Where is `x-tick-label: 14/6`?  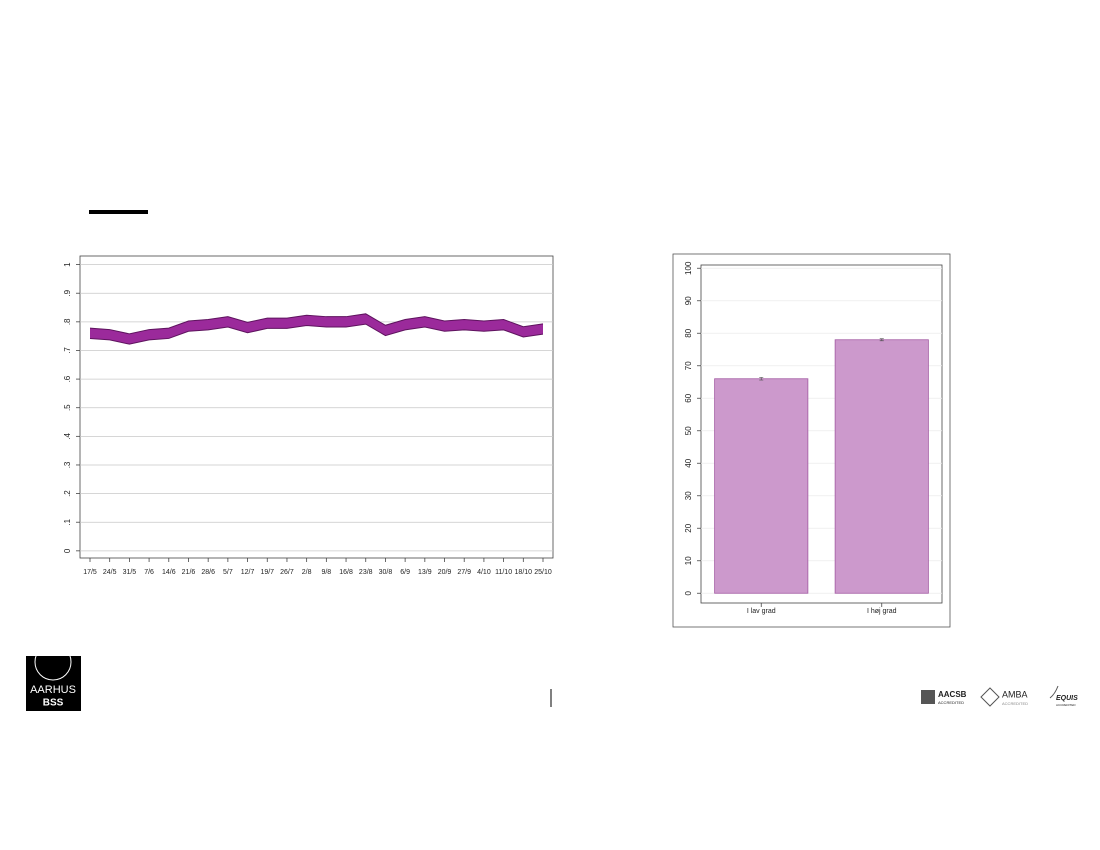 x-tick-label: 14/6 is located at coordinates (169, 572).